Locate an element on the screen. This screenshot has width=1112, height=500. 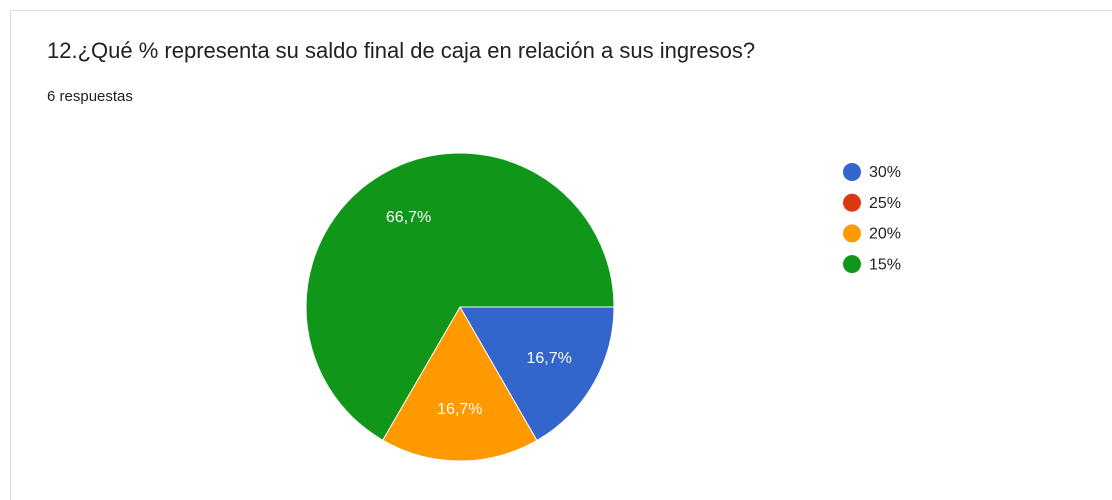
legend-label: 25% is located at coordinates (885, 203).